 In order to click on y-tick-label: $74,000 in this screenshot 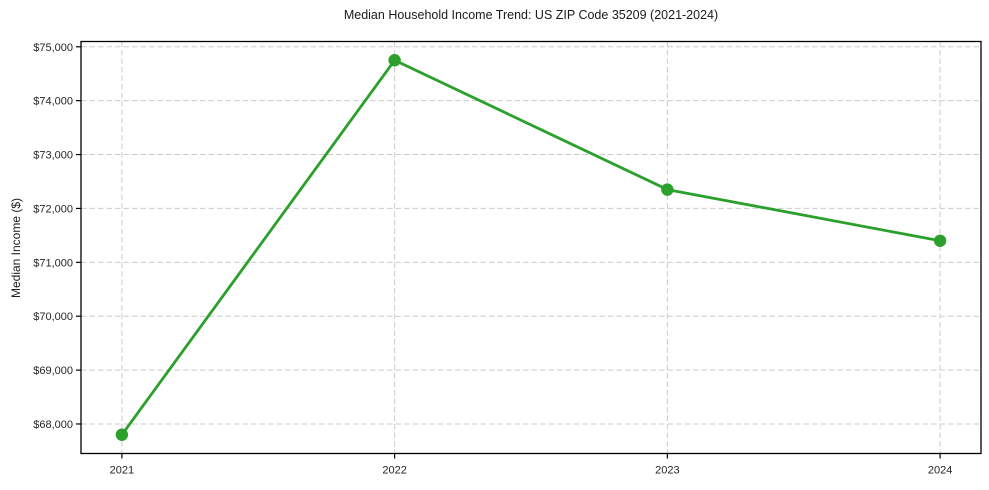, I will do `click(53, 102)`.